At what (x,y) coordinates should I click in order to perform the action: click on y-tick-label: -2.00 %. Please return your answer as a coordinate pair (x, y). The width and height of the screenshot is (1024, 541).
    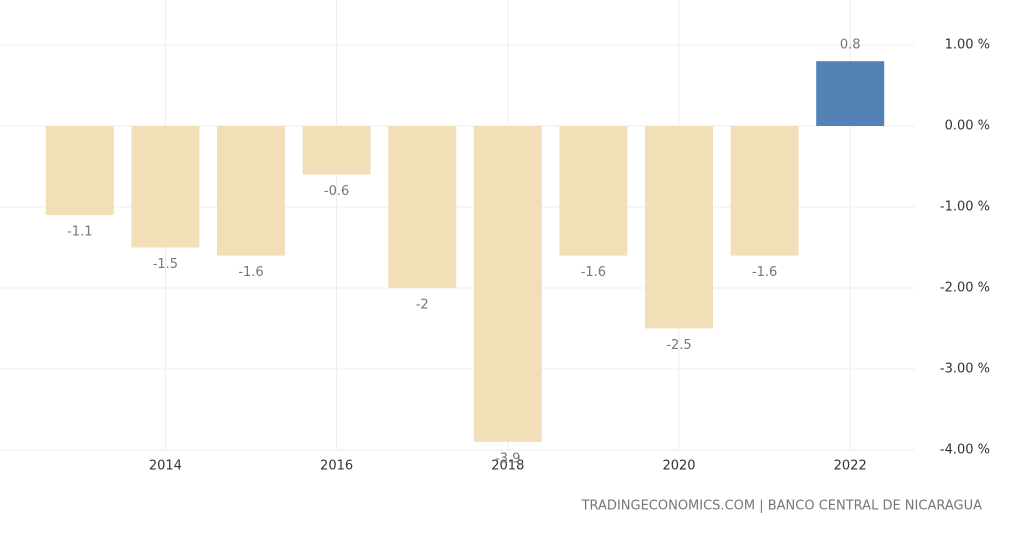
    Looking at the image, I should click on (965, 288).